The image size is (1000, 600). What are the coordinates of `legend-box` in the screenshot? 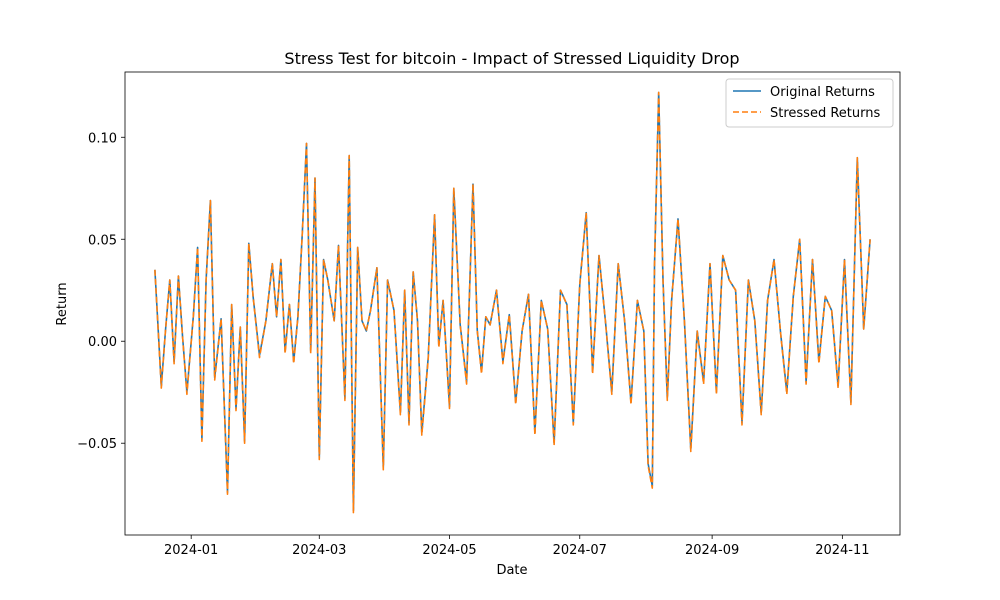 It's located at (809, 103).